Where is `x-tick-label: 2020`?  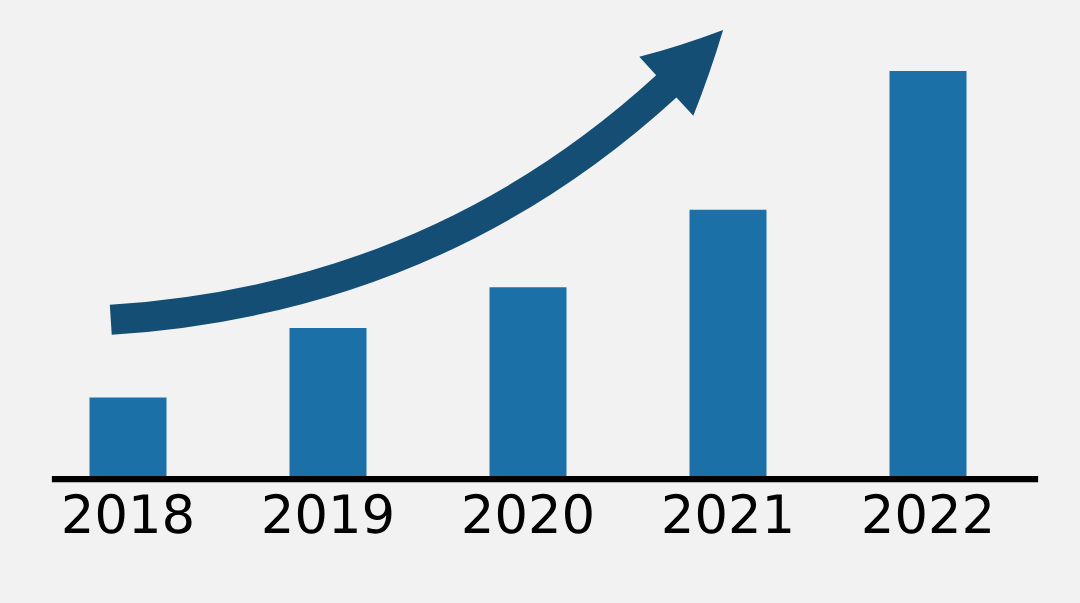 x-tick-label: 2020 is located at coordinates (528, 513).